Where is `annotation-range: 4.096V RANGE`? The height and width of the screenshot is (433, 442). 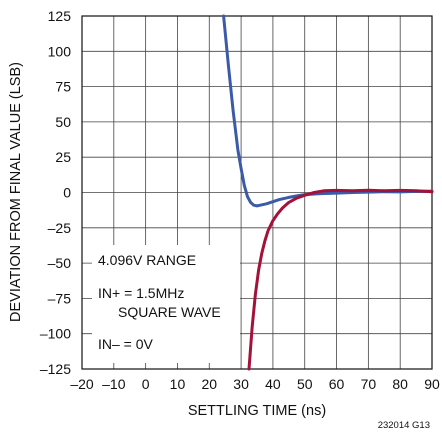 annotation-range: 4.096V RANGE is located at coordinates (147, 260).